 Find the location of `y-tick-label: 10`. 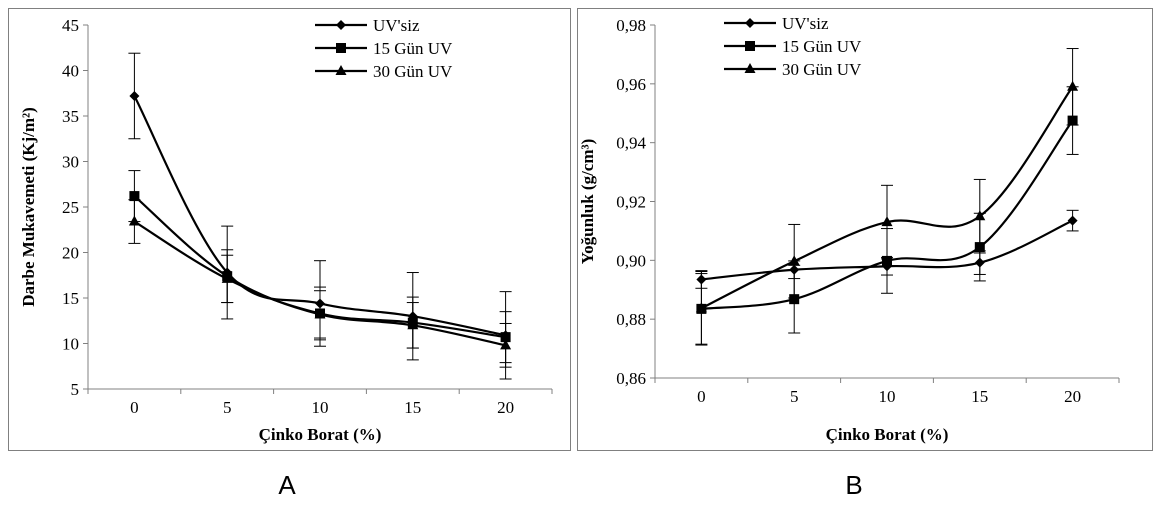

y-tick-label: 10 is located at coordinates (70, 344).